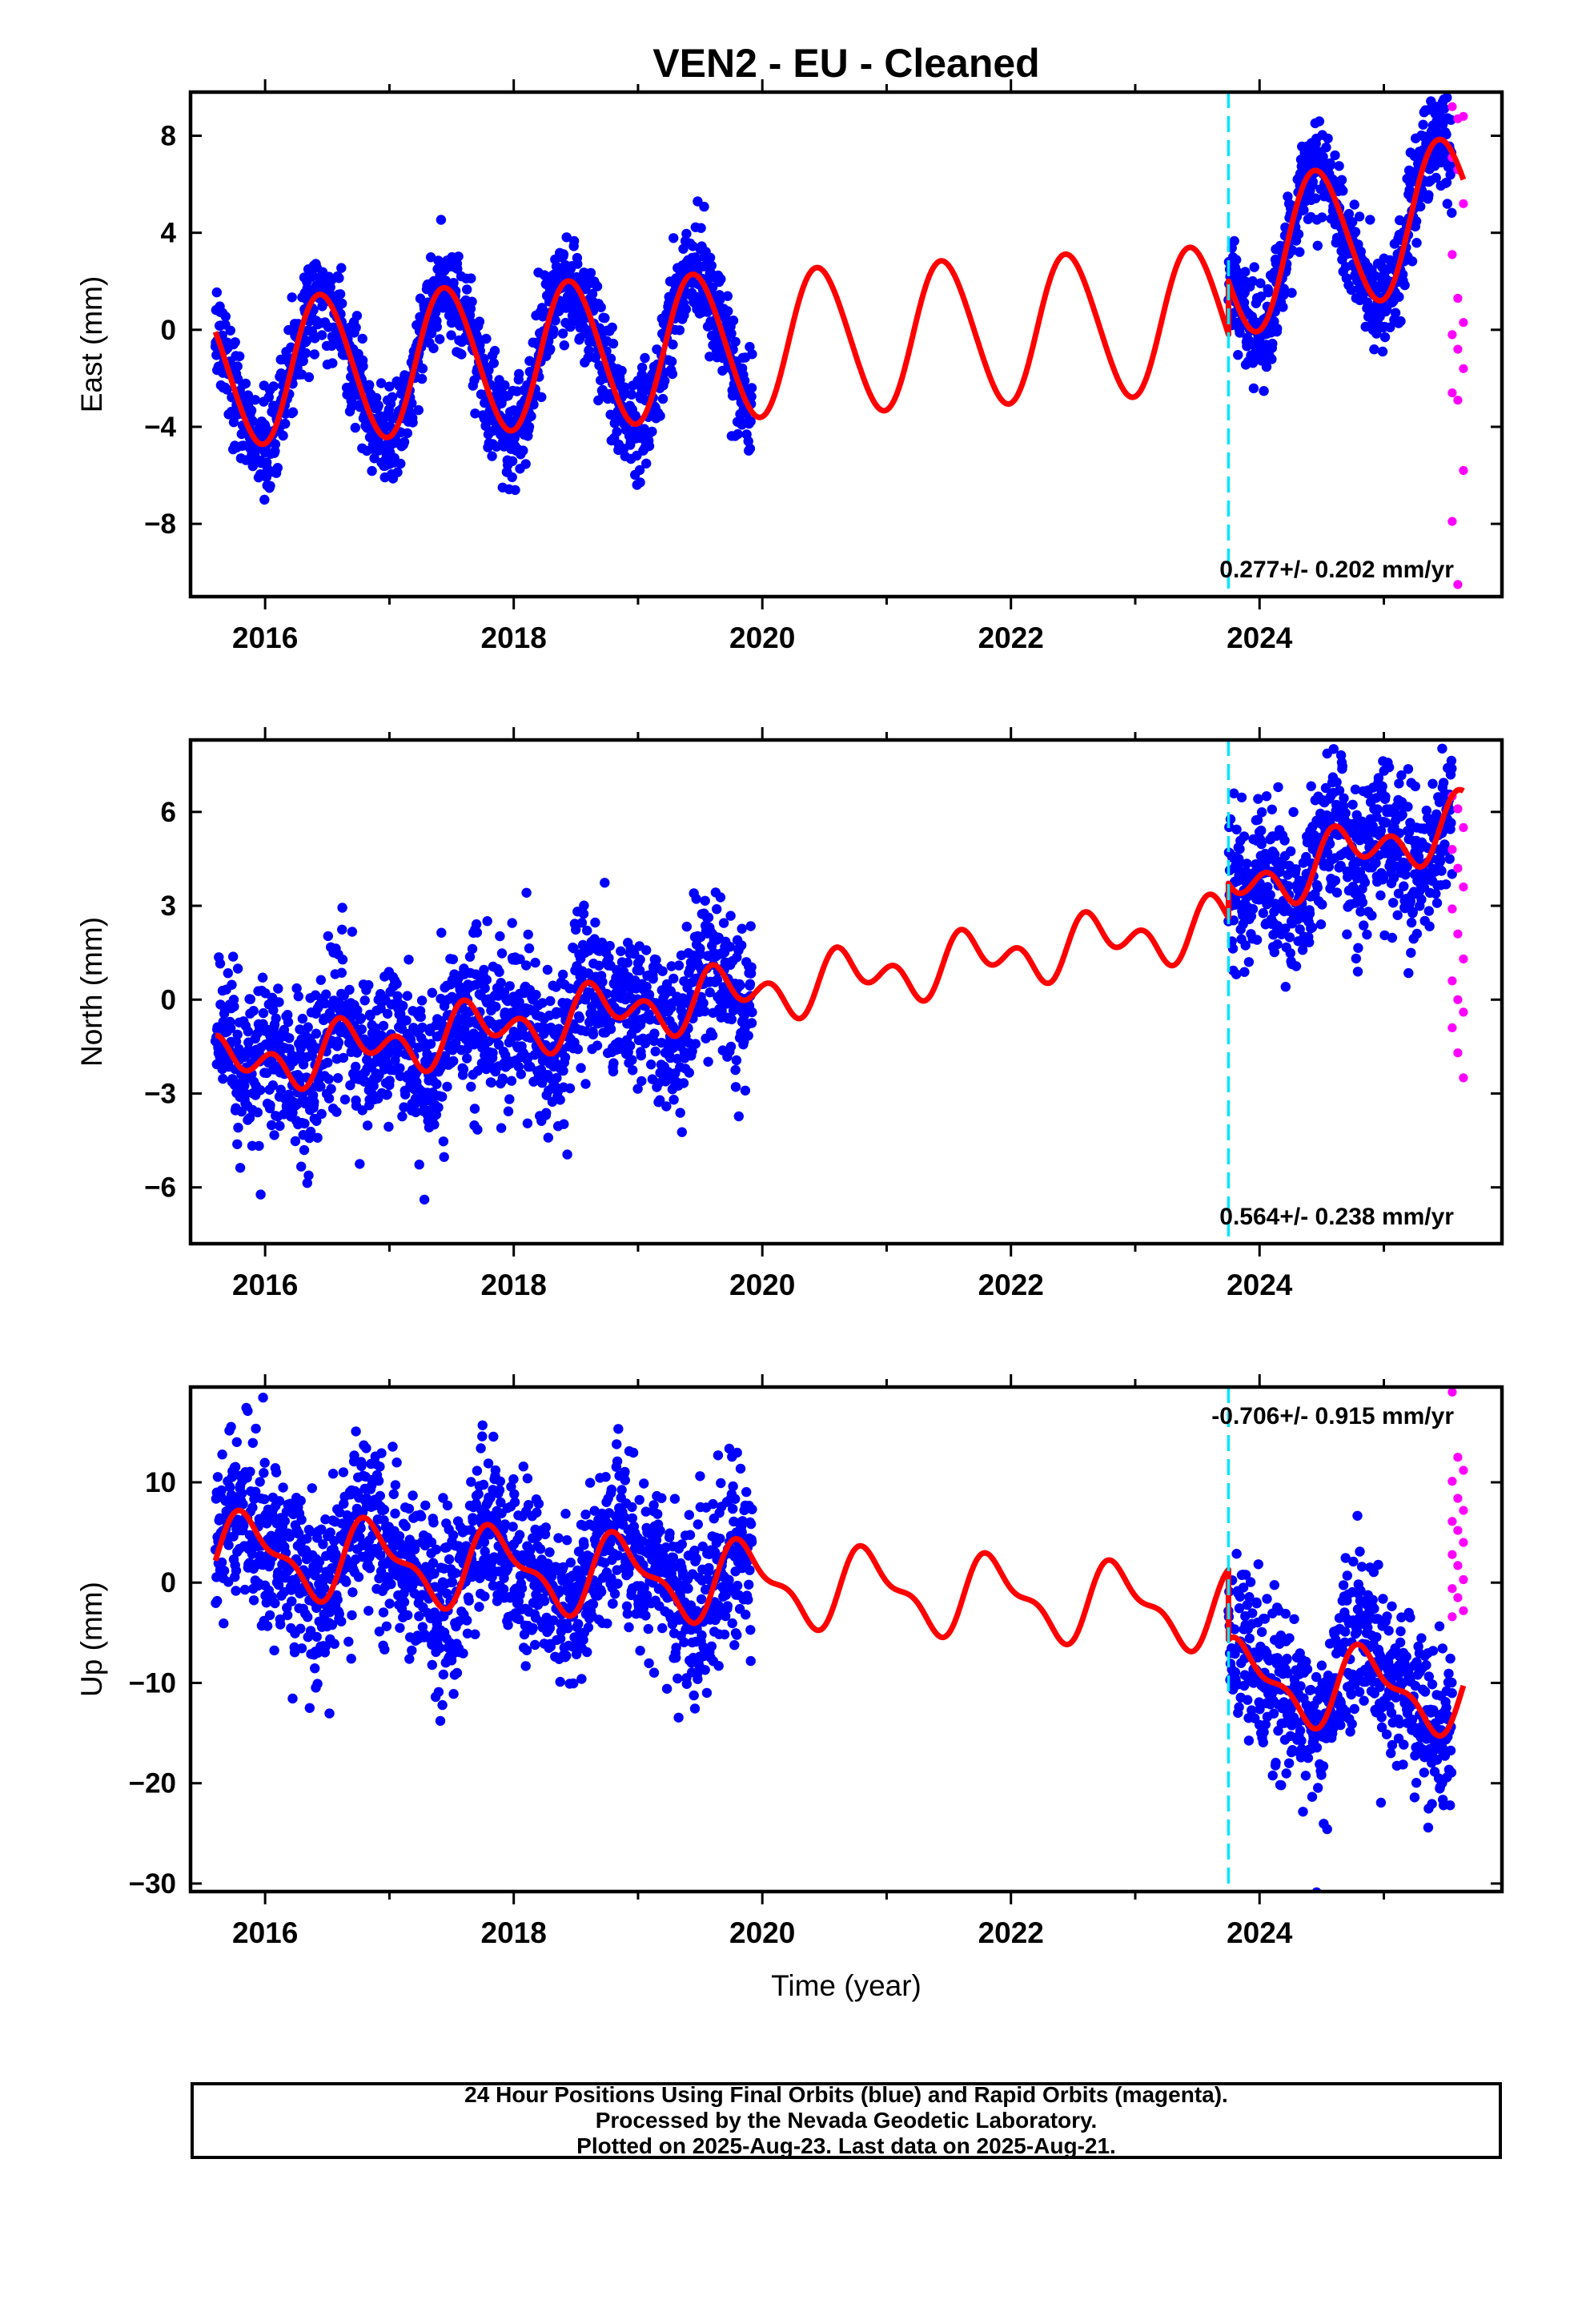 The image size is (1582, 2324). What do you see at coordinates (846, 63) in the screenshot?
I see `chart-title: VEN2 - EU - Cleaned` at bounding box center [846, 63].